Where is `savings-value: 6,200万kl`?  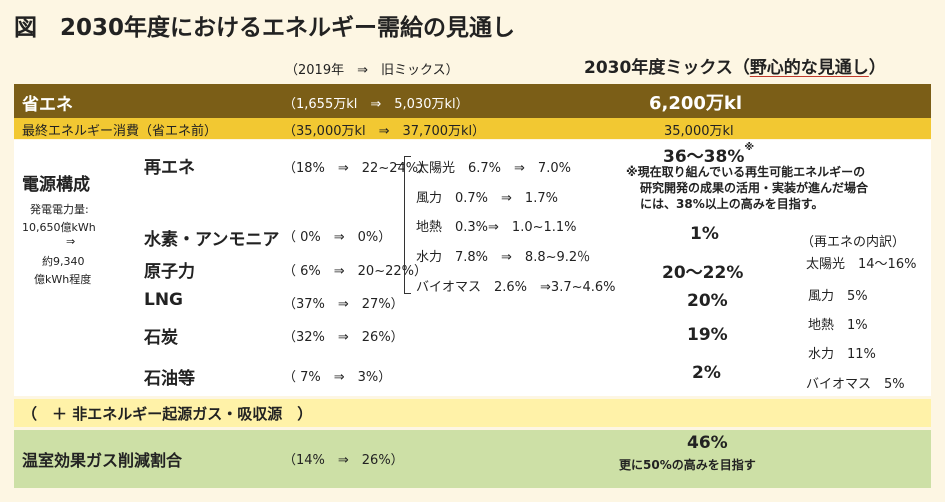
savings-value: 6,200万kl is located at coordinates (696, 103).